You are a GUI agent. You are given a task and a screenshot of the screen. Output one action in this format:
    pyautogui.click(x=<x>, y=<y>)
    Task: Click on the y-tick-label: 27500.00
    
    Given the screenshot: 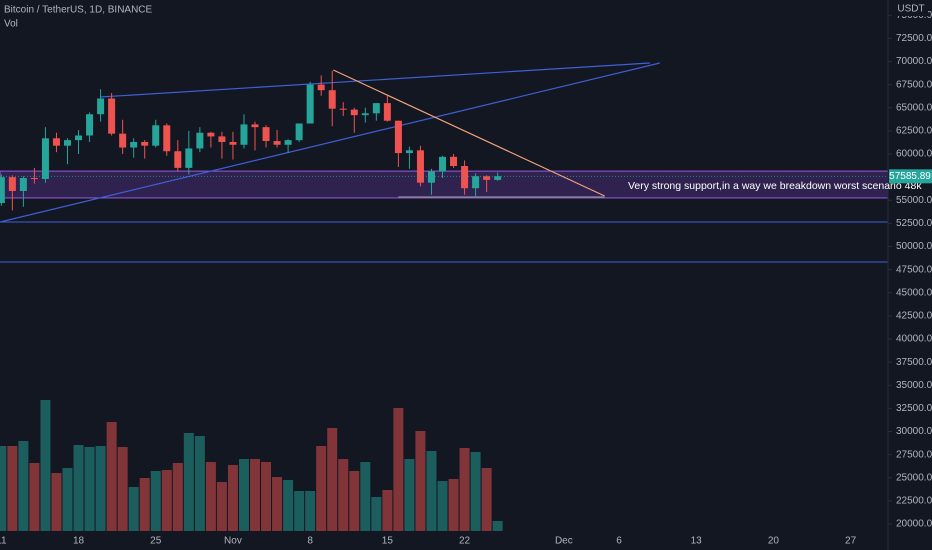 What is the action you would take?
    pyautogui.click(x=914, y=454)
    